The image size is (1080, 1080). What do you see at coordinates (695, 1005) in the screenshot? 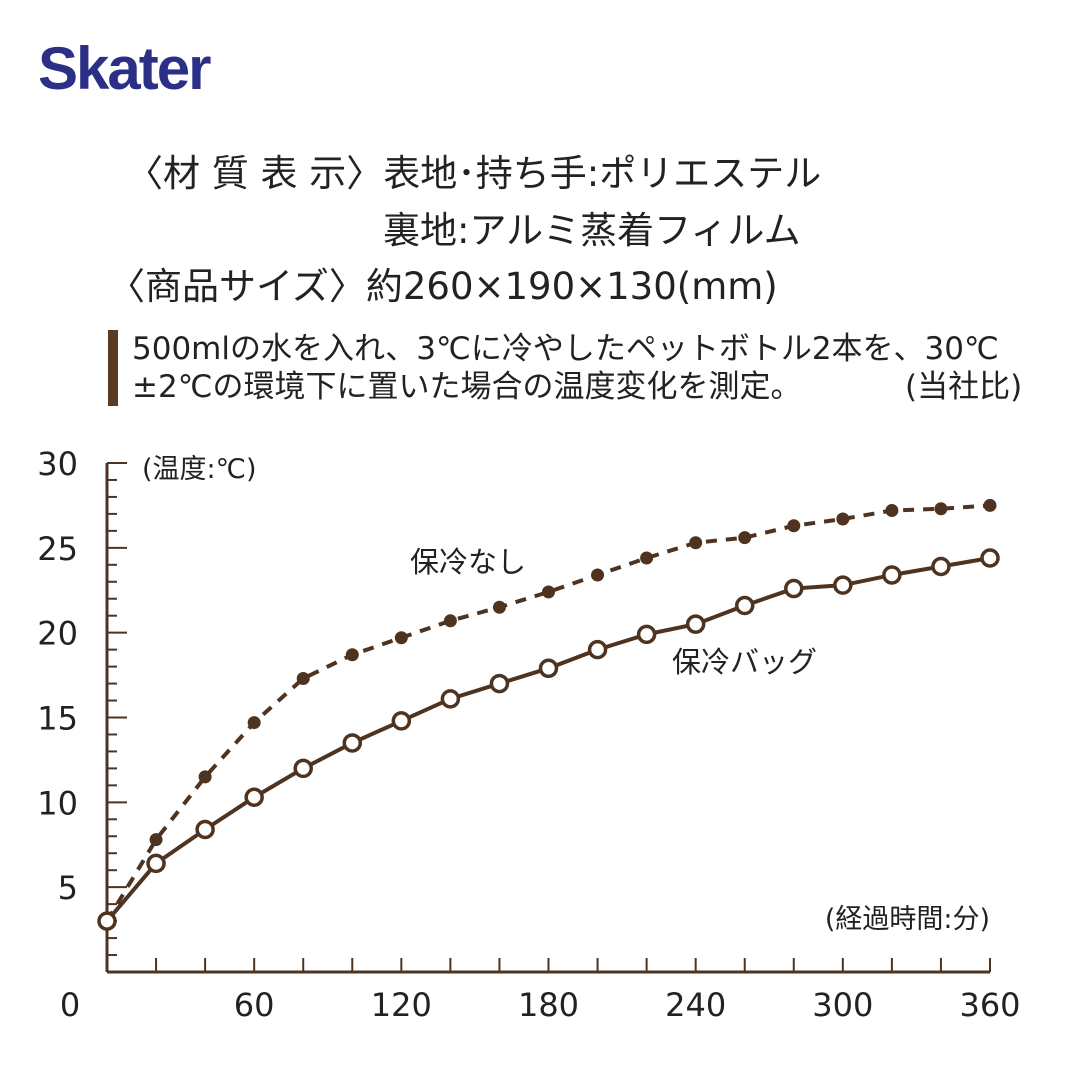
I see `x-tick-label: 240` at bounding box center [695, 1005].